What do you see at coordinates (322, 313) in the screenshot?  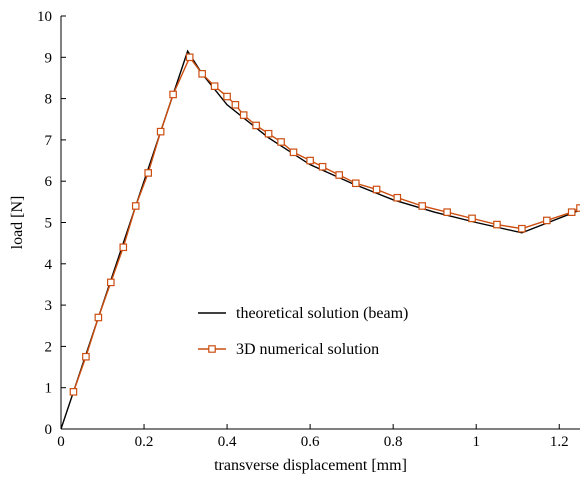 I see `legend-label: theoretical solution (beam)` at bounding box center [322, 313].